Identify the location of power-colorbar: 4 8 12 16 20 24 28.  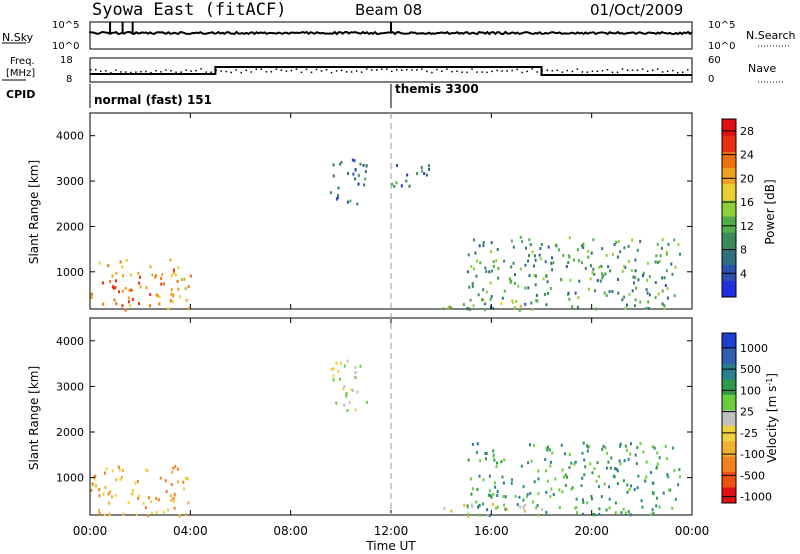
(737, 208).